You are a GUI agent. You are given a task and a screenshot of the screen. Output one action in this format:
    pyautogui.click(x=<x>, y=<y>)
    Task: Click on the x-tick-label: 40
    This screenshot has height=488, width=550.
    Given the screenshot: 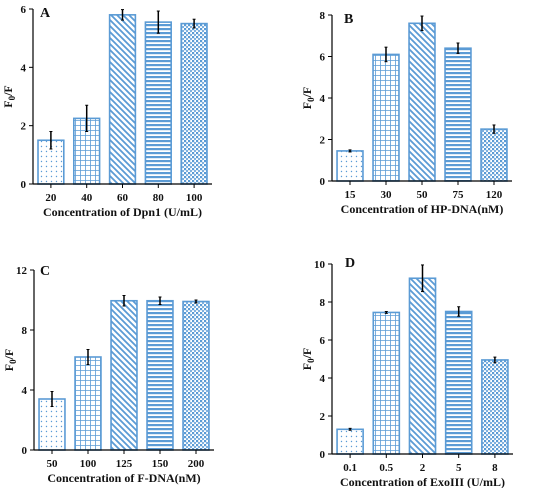 What is the action you would take?
    pyautogui.click(x=87, y=198)
    